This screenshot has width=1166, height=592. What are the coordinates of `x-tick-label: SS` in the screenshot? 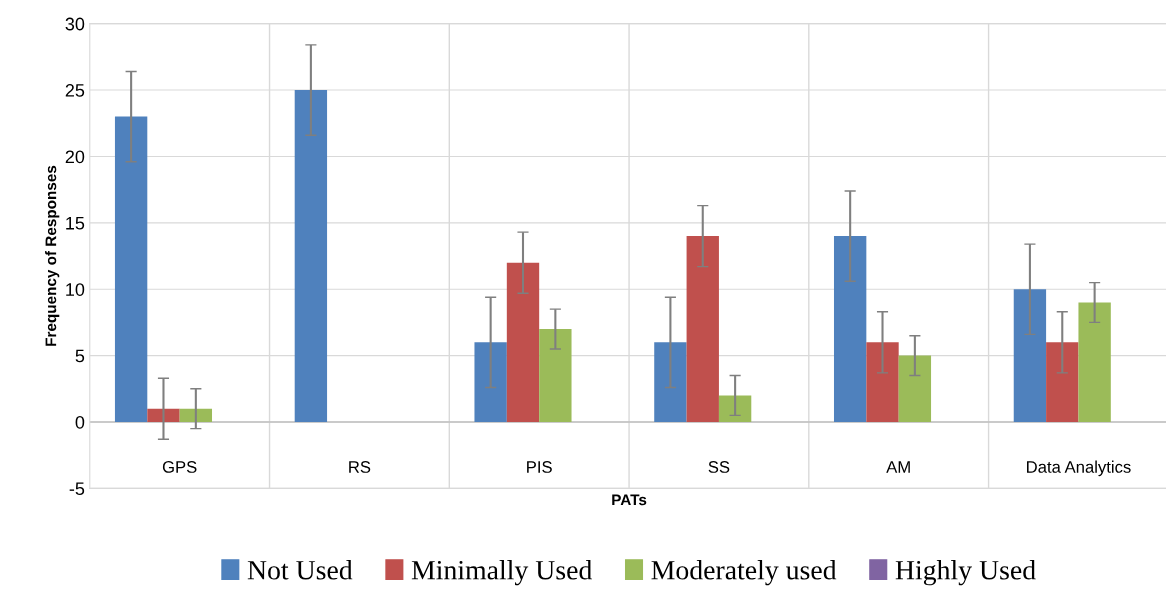 It's located at (719, 467).